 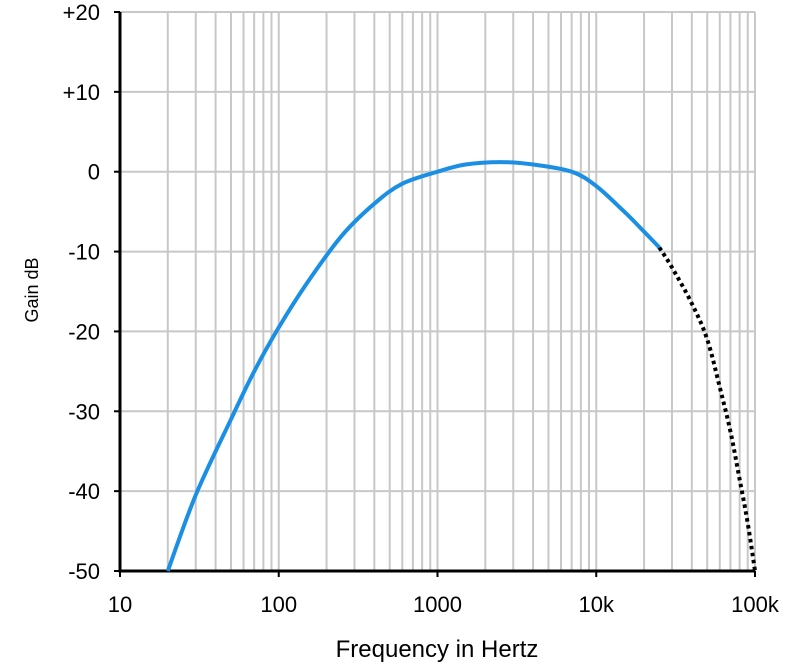 I want to click on x-tick-label: 10, so click(x=120, y=604).